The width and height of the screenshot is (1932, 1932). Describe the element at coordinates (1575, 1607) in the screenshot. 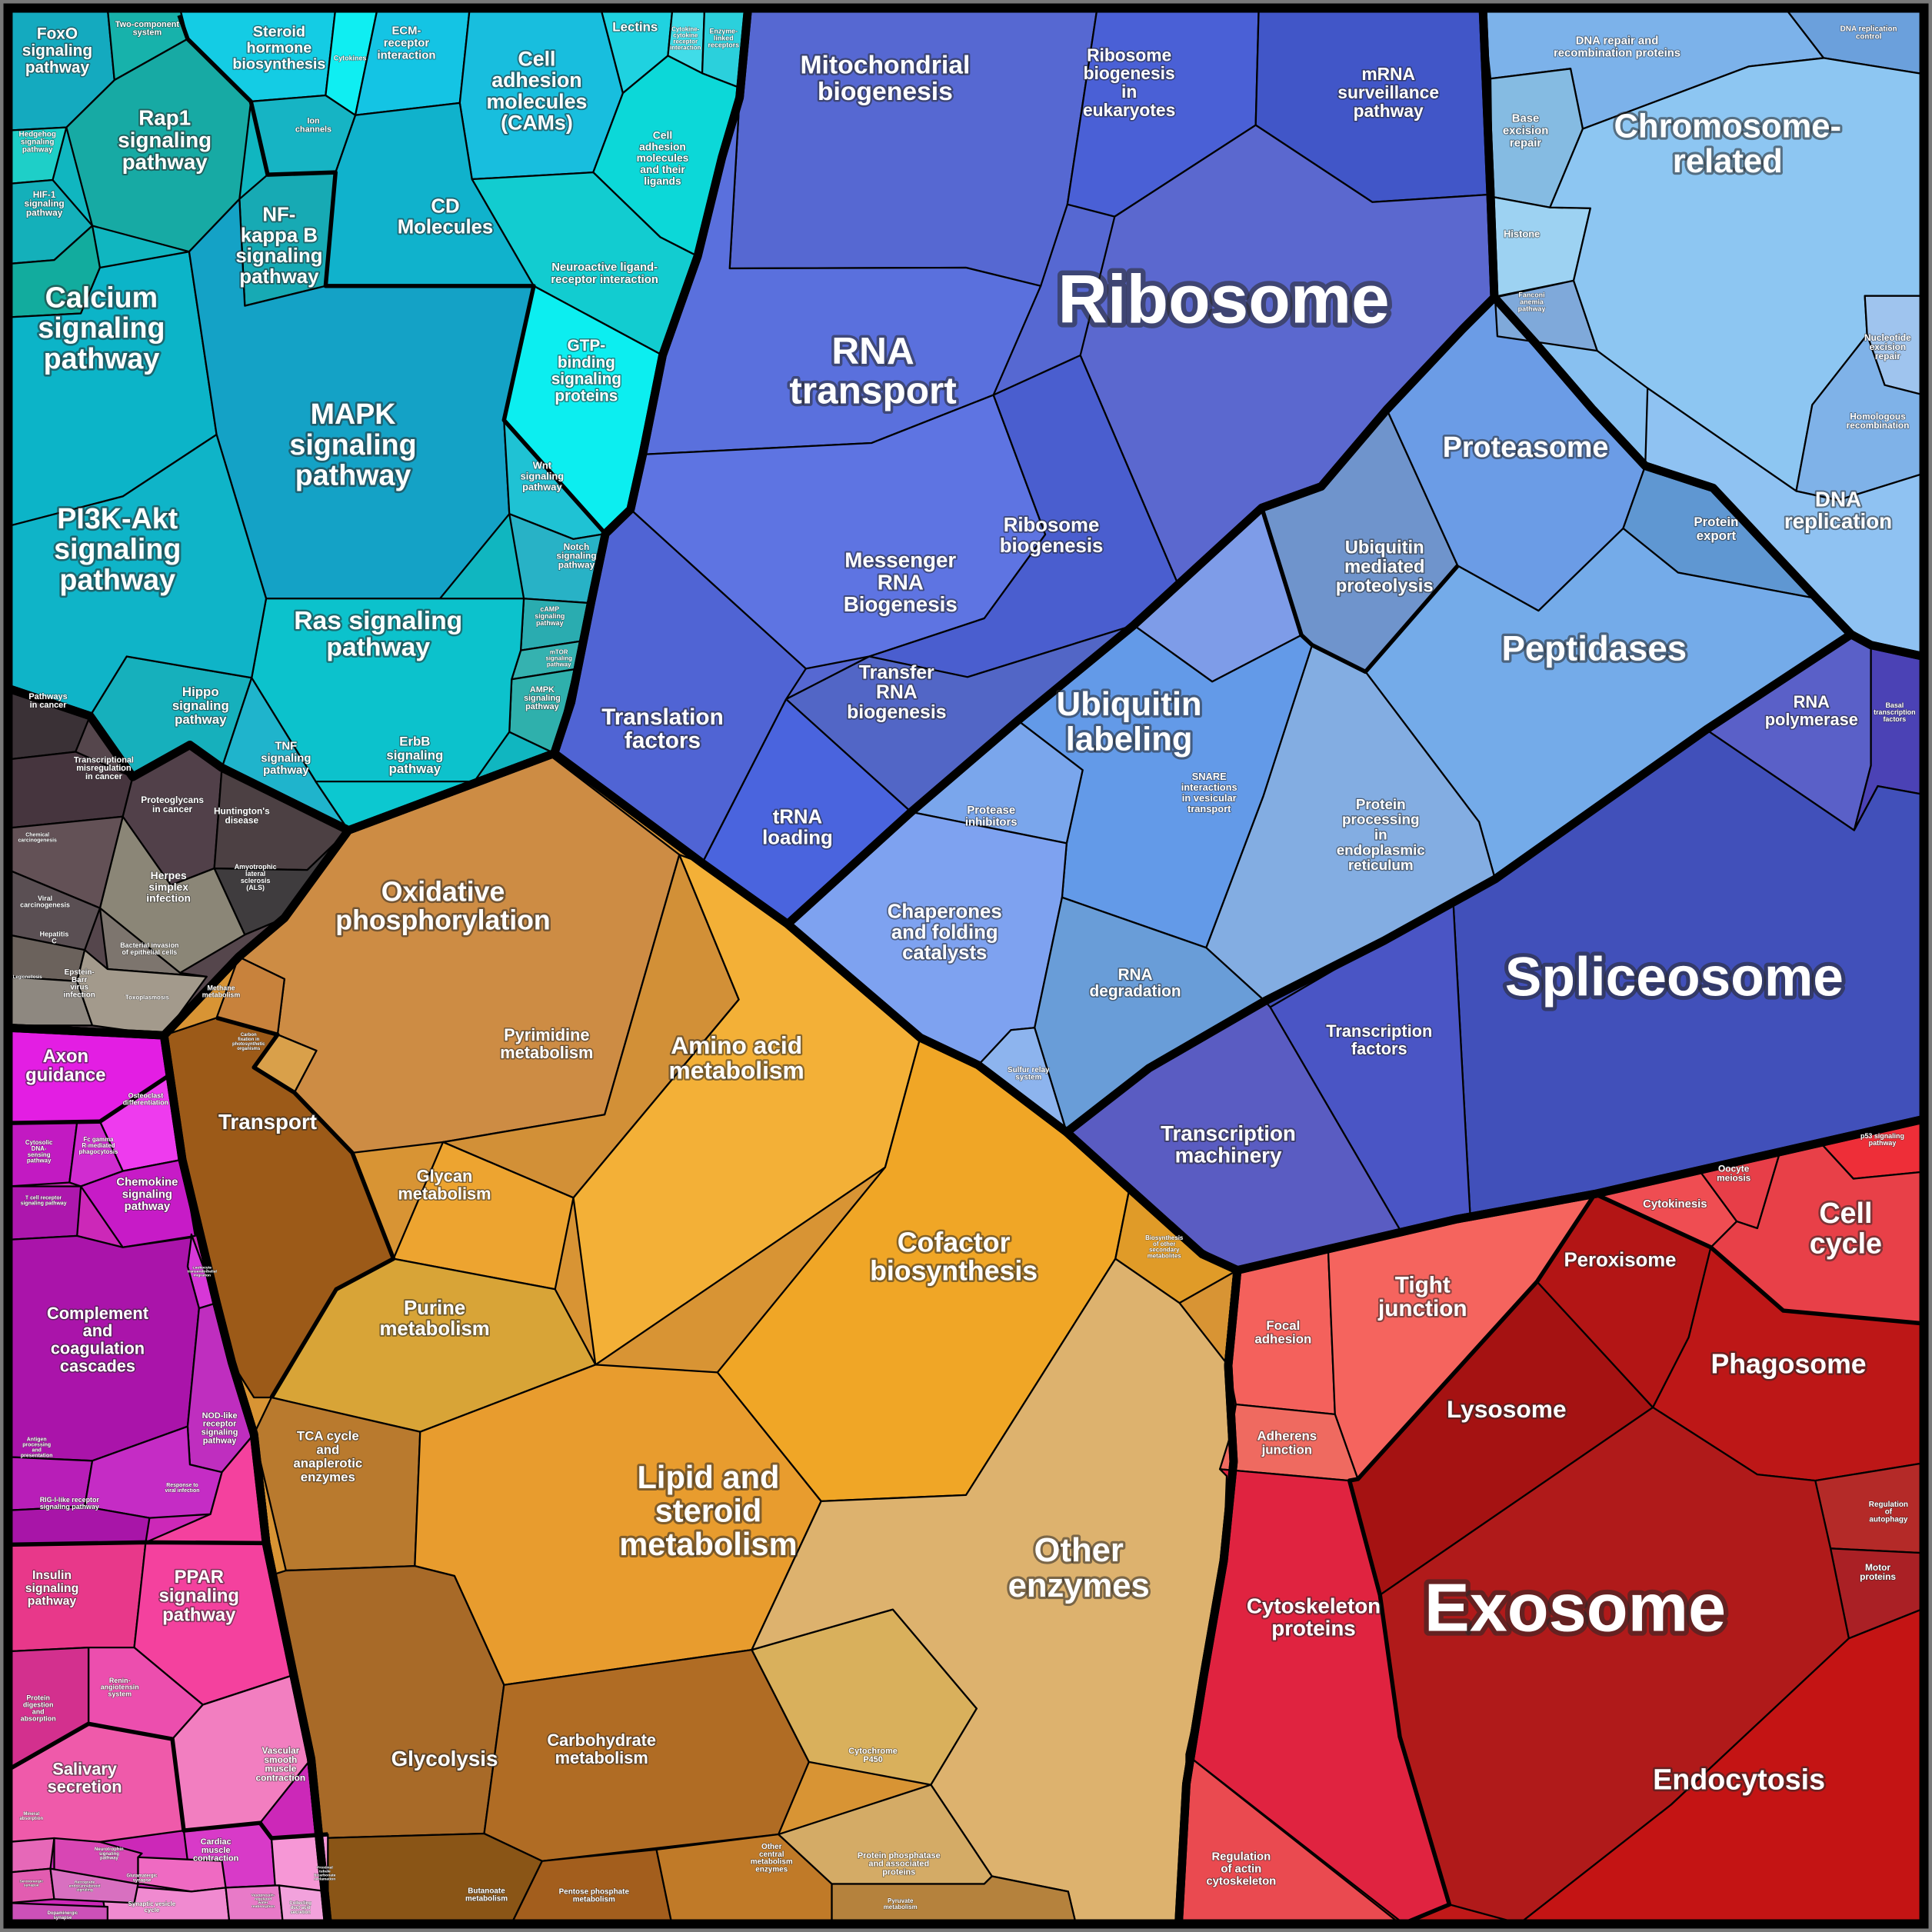

I see `svg-text: Exosome` at that location.